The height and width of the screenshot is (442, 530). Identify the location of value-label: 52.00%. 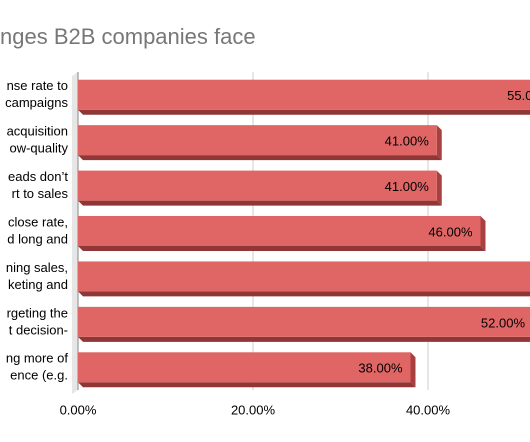
(503, 322).